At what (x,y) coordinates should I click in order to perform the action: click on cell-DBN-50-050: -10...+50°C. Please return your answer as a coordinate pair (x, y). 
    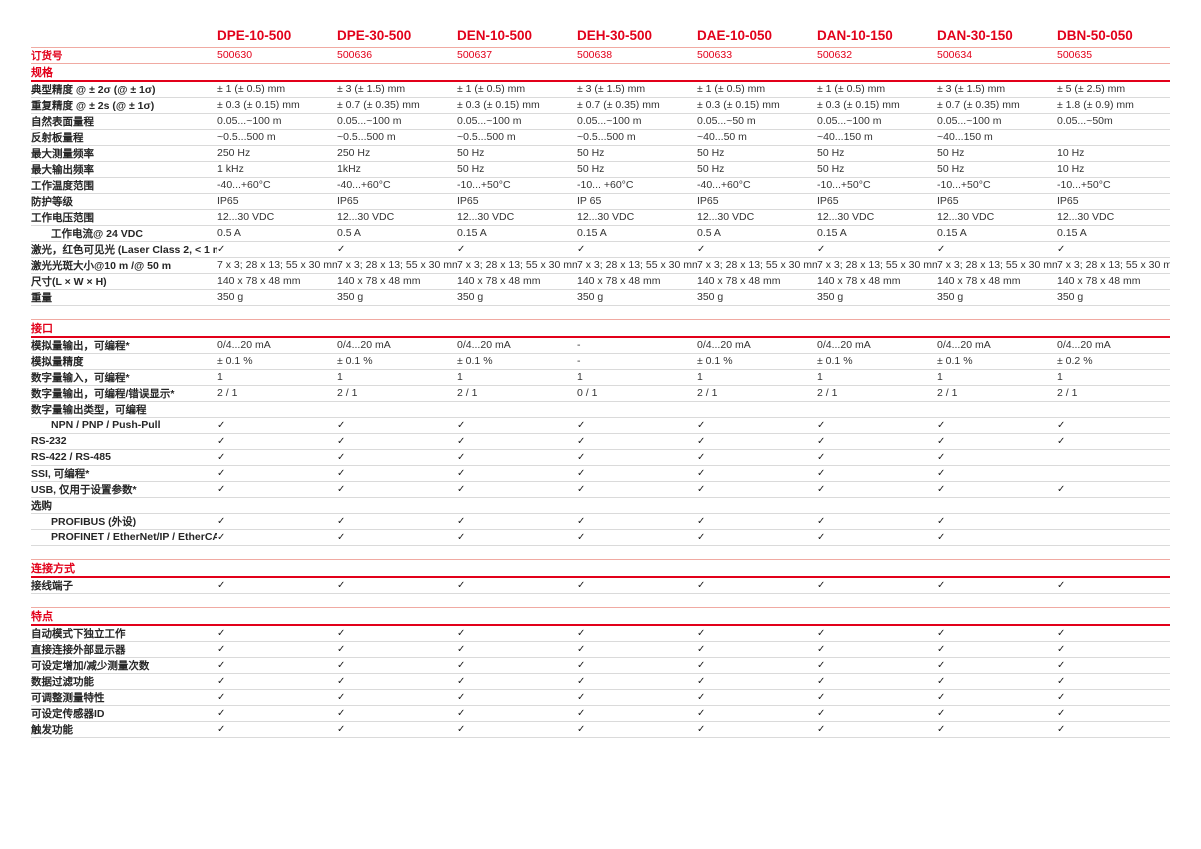
    Looking at the image, I should click on (1113, 185).